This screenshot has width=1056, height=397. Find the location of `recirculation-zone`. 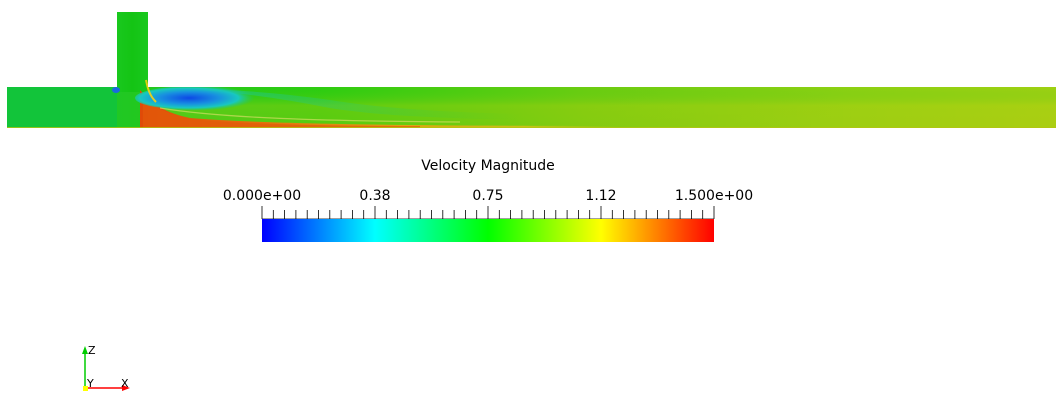

recirculation-zone is located at coordinates (195, 98).